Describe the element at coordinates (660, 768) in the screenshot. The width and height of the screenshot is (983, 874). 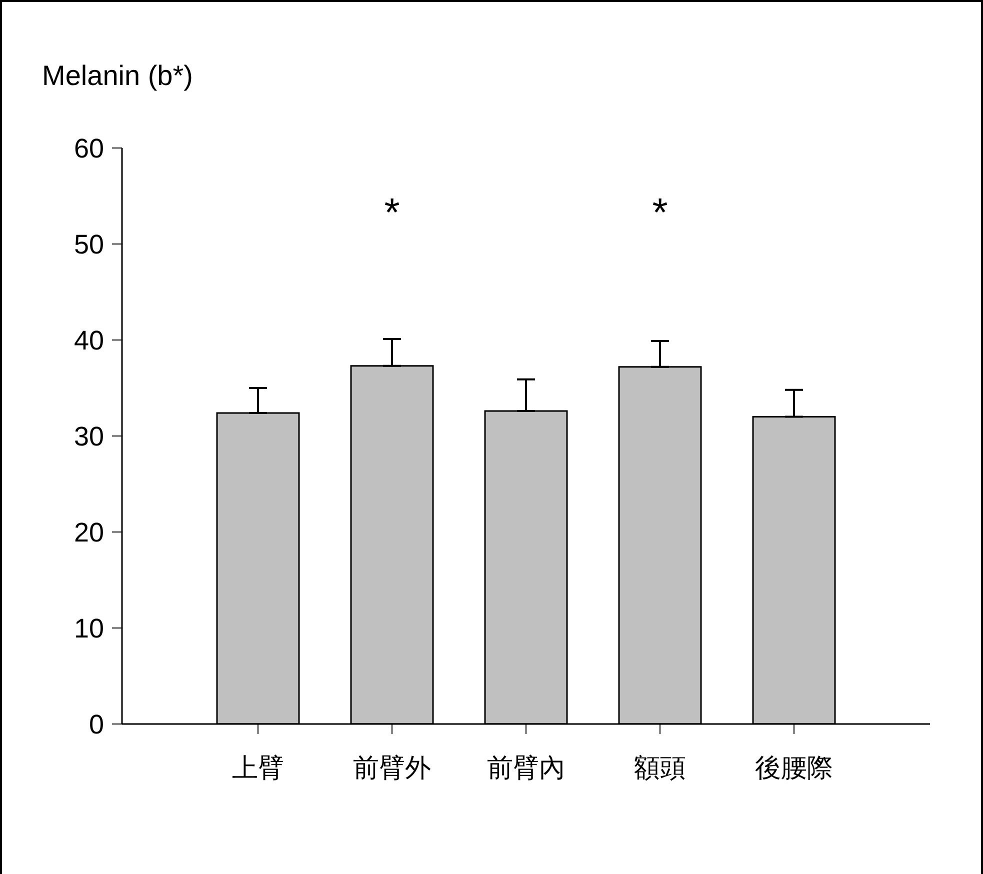
I see `x-tick-label: 額頭` at that location.